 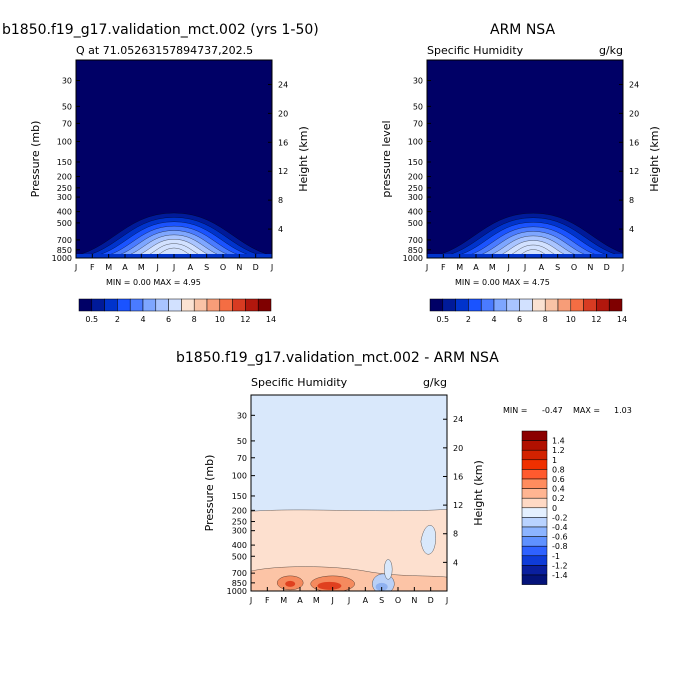 I want to click on month-tick-label: N, so click(x=239, y=267).